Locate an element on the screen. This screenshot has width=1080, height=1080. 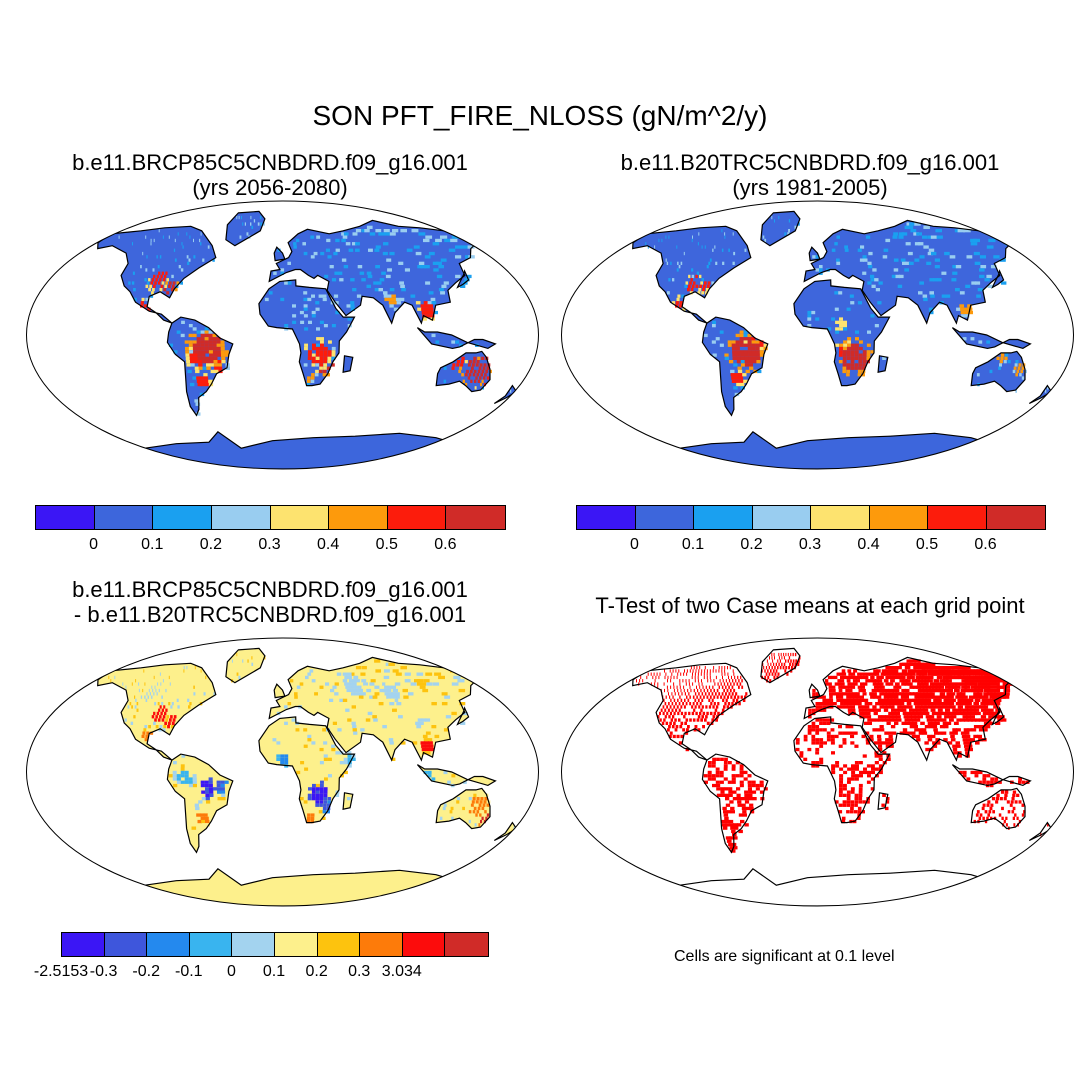
coastline is located at coordinates (245, 228).